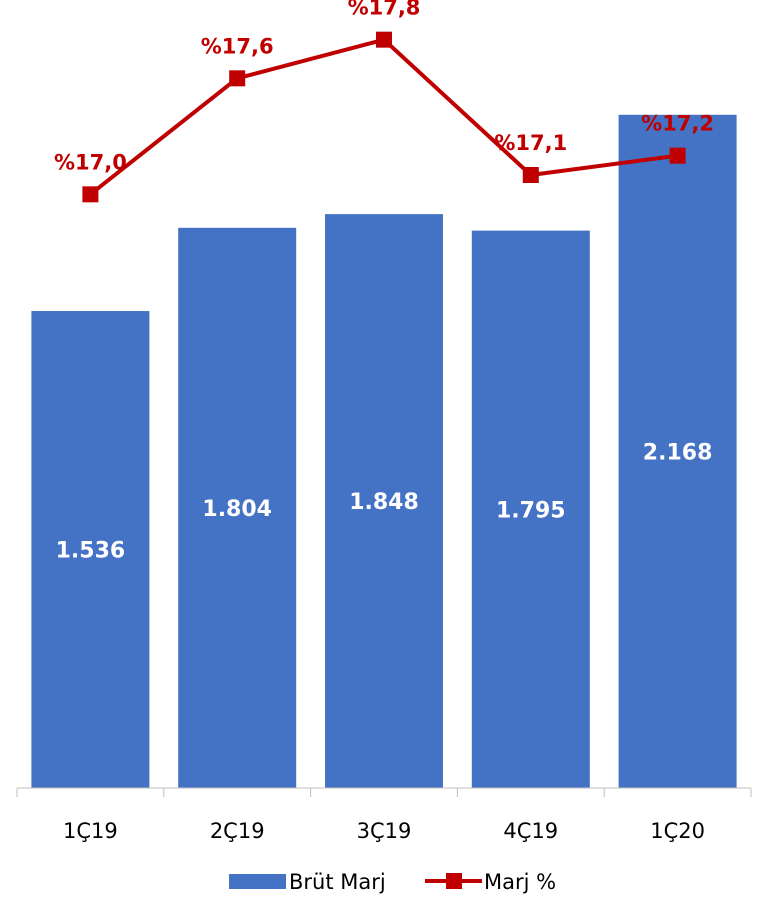 The image size is (763, 899). I want to click on margin-line, so click(383, 116).